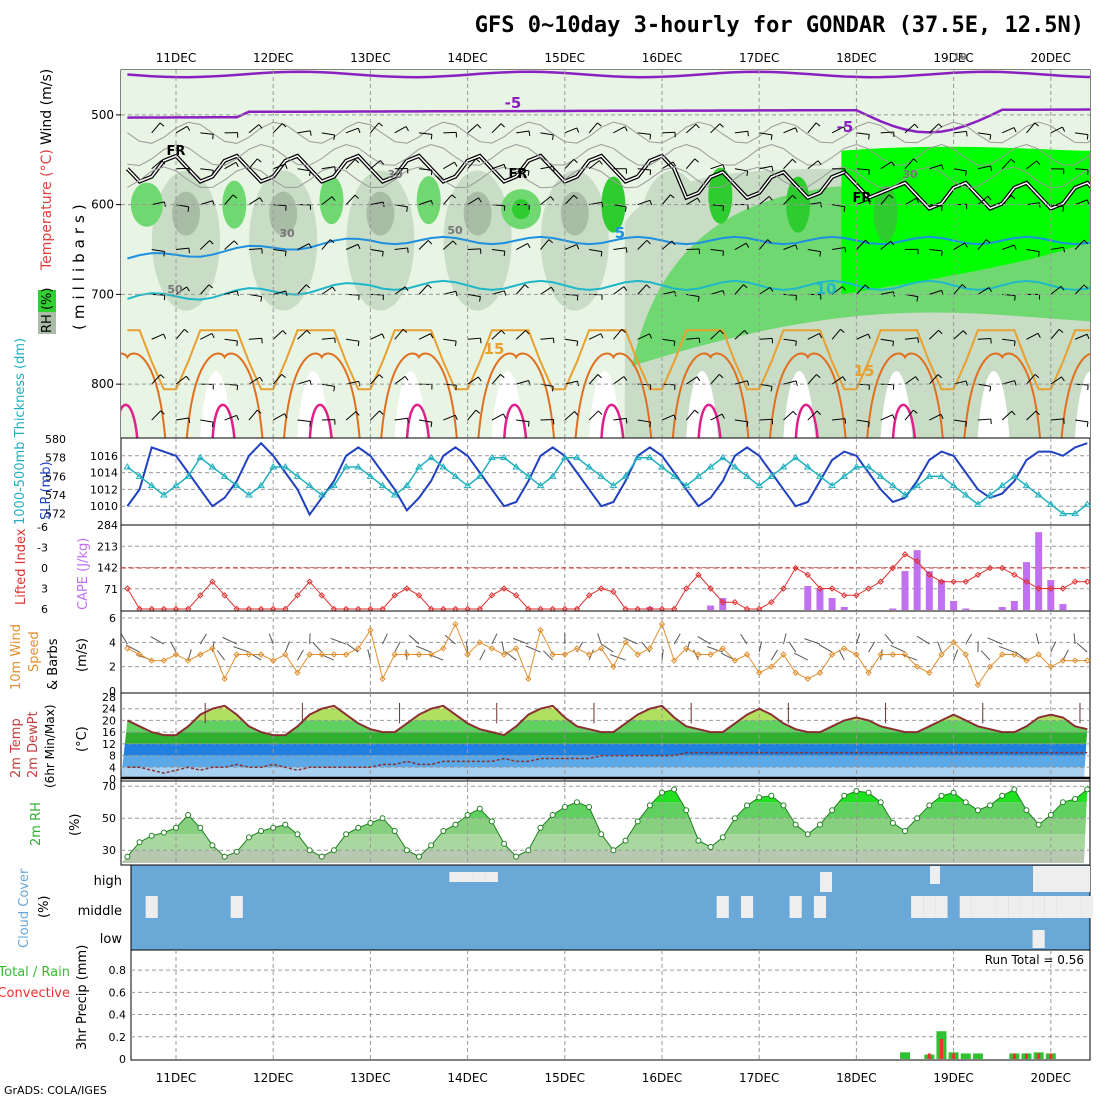 The image size is (1100, 1100). Describe the element at coordinates (287, 233) in the screenshot. I see `contour-label: 30` at that location.